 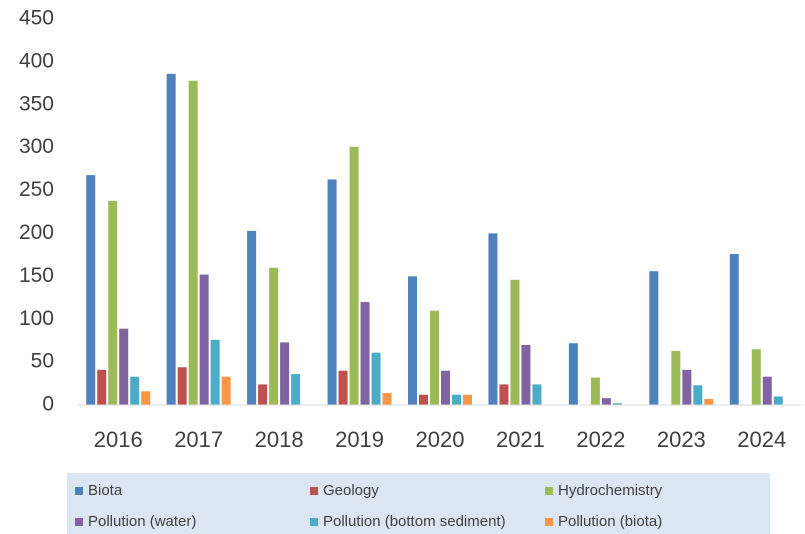 I want to click on y-tick-label: 350, so click(x=36, y=103).